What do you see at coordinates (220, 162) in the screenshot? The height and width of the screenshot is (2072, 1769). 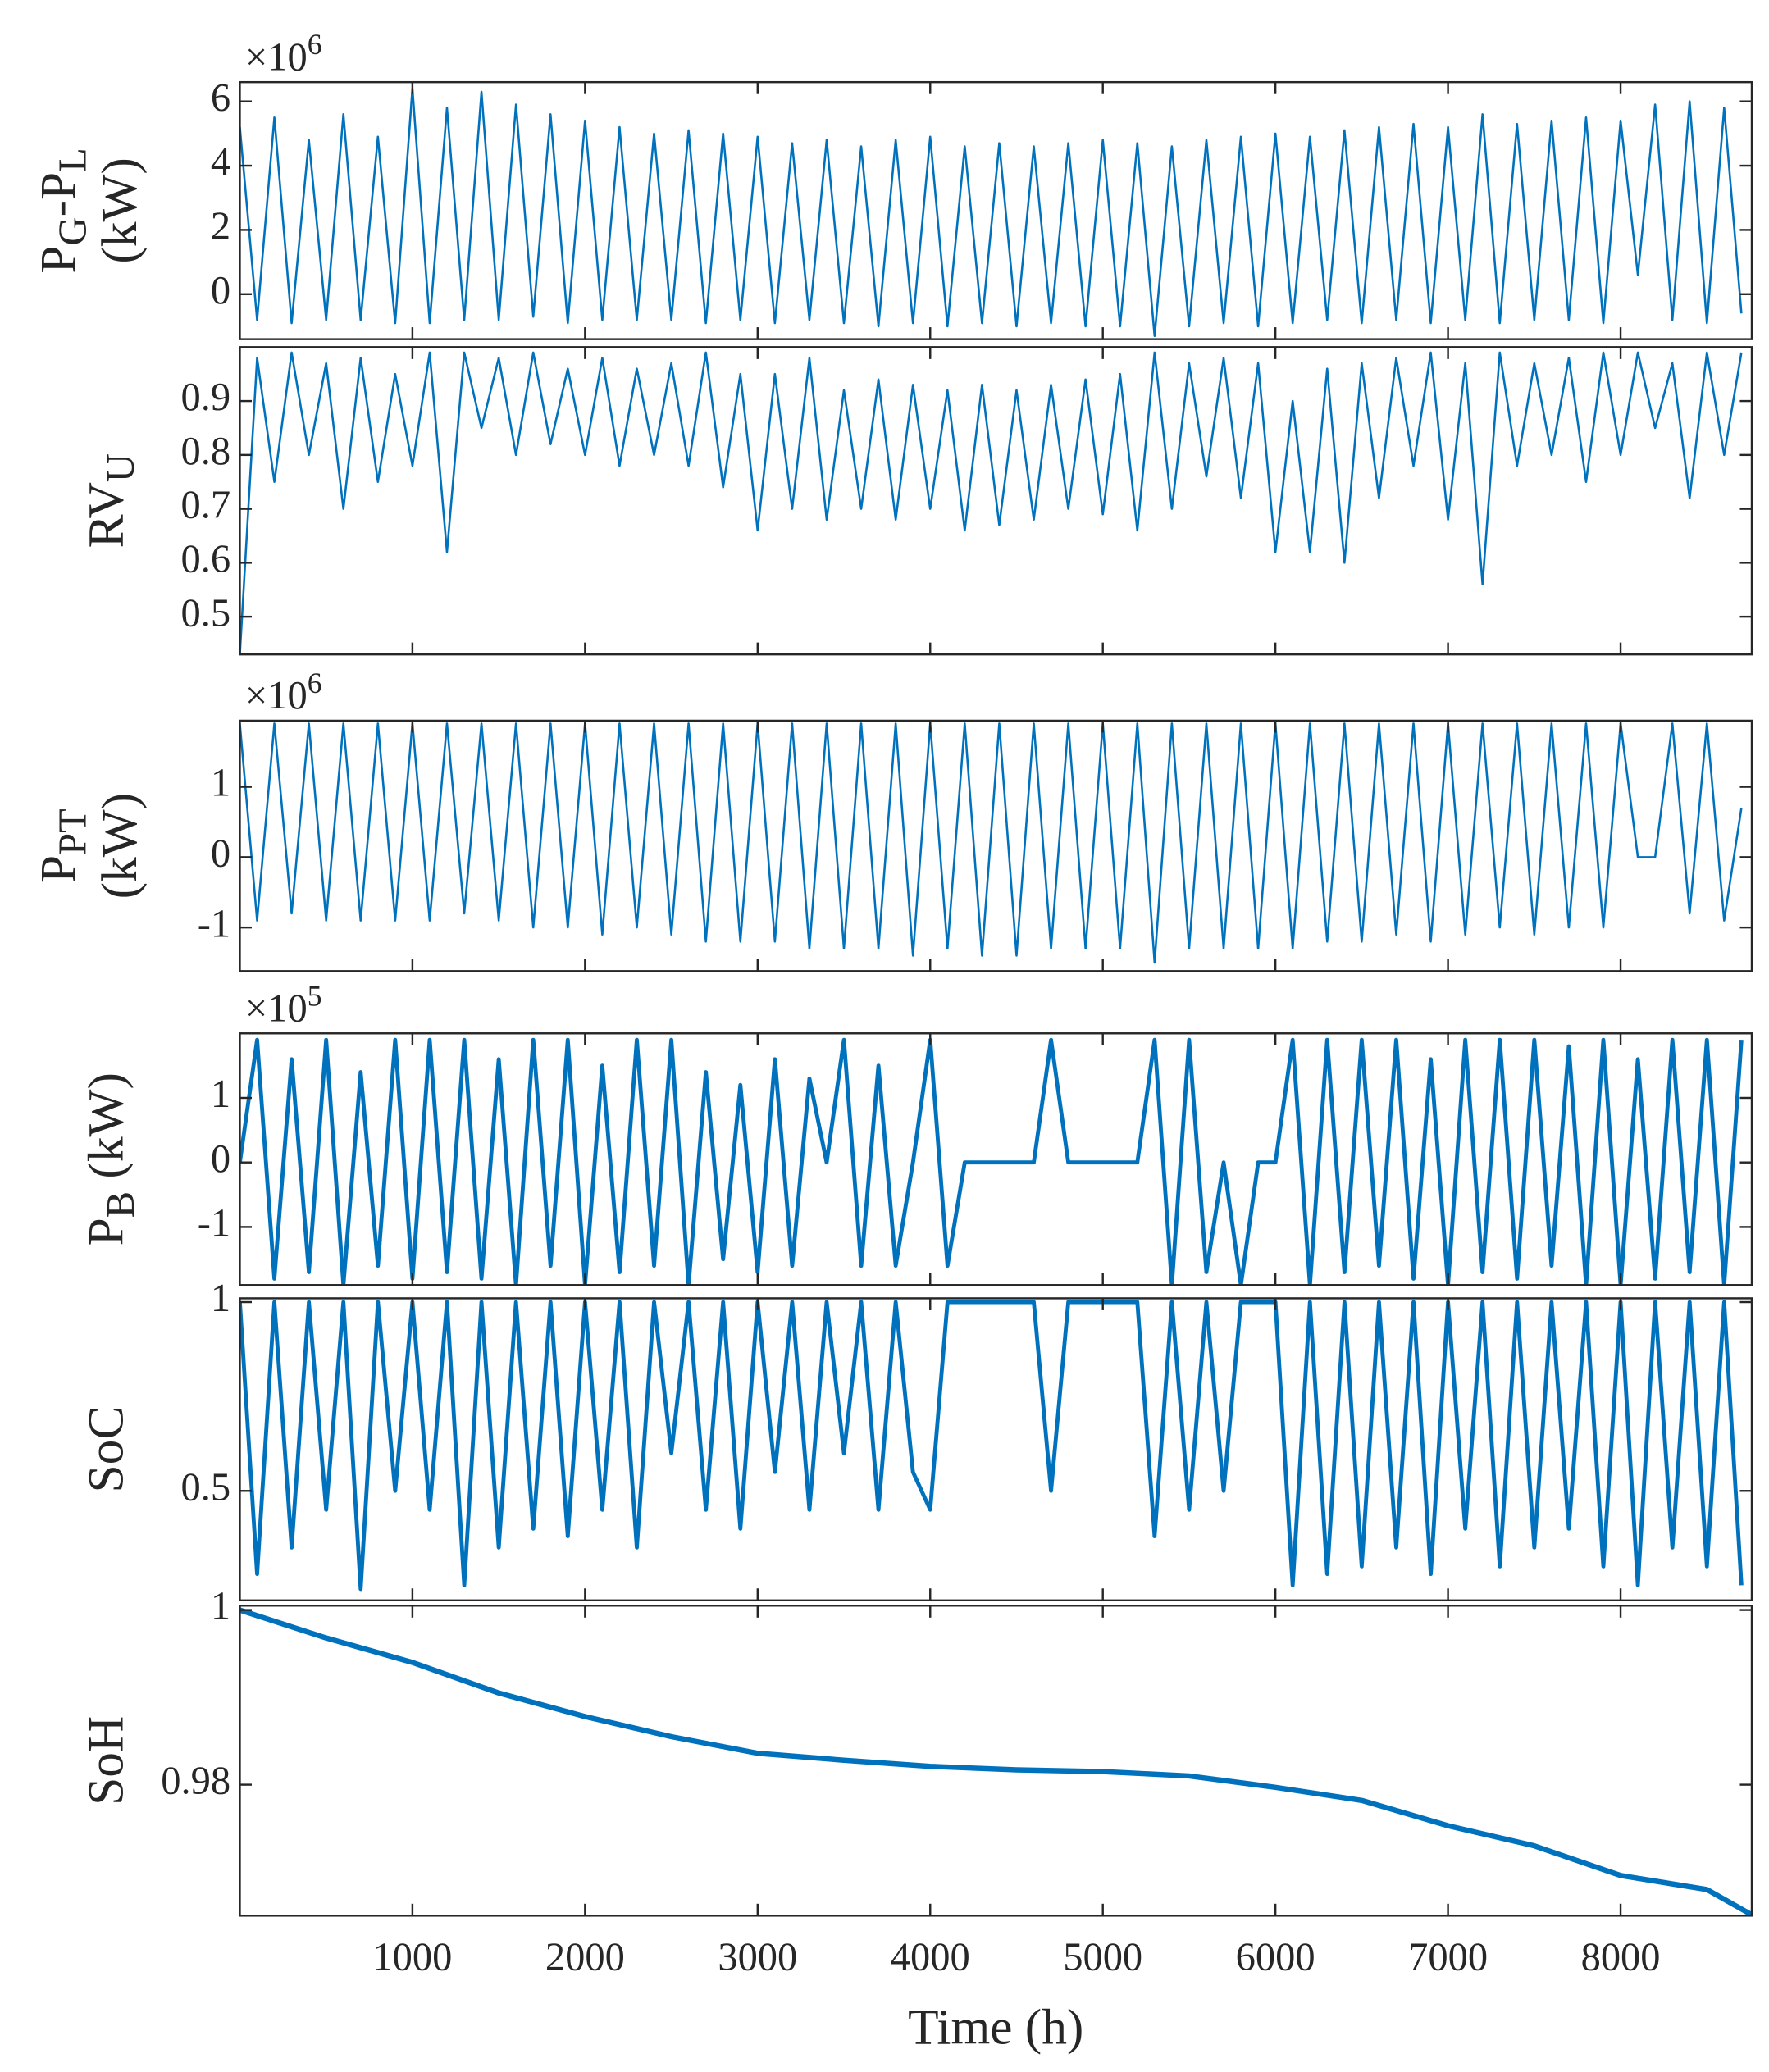 I see `y-tick-label: 4` at bounding box center [220, 162].